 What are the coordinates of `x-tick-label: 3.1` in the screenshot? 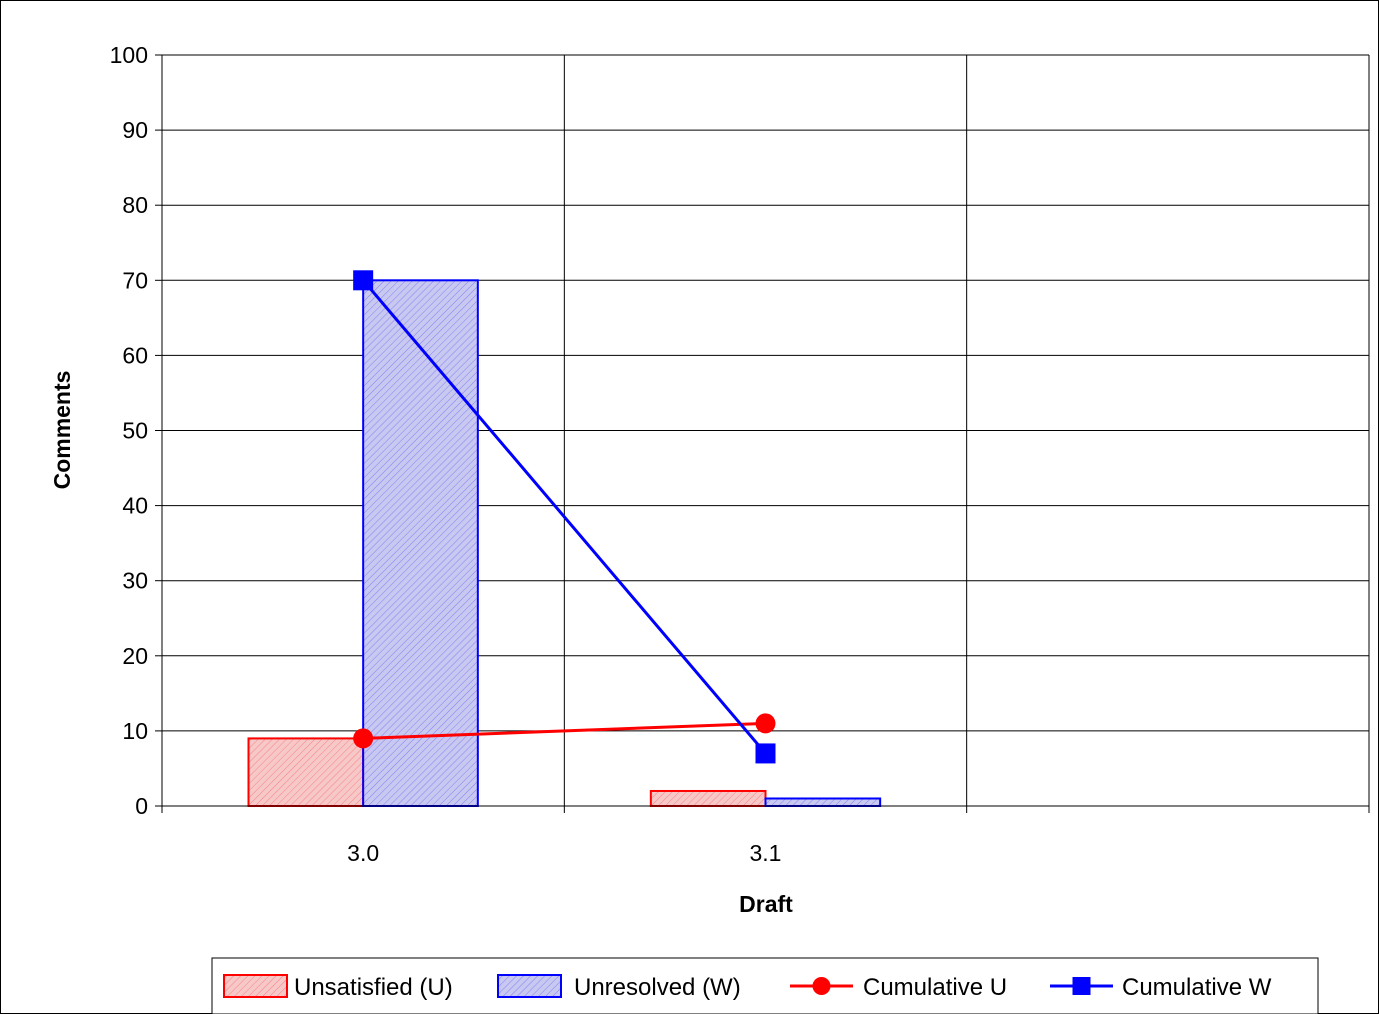 It's located at (766, 853).